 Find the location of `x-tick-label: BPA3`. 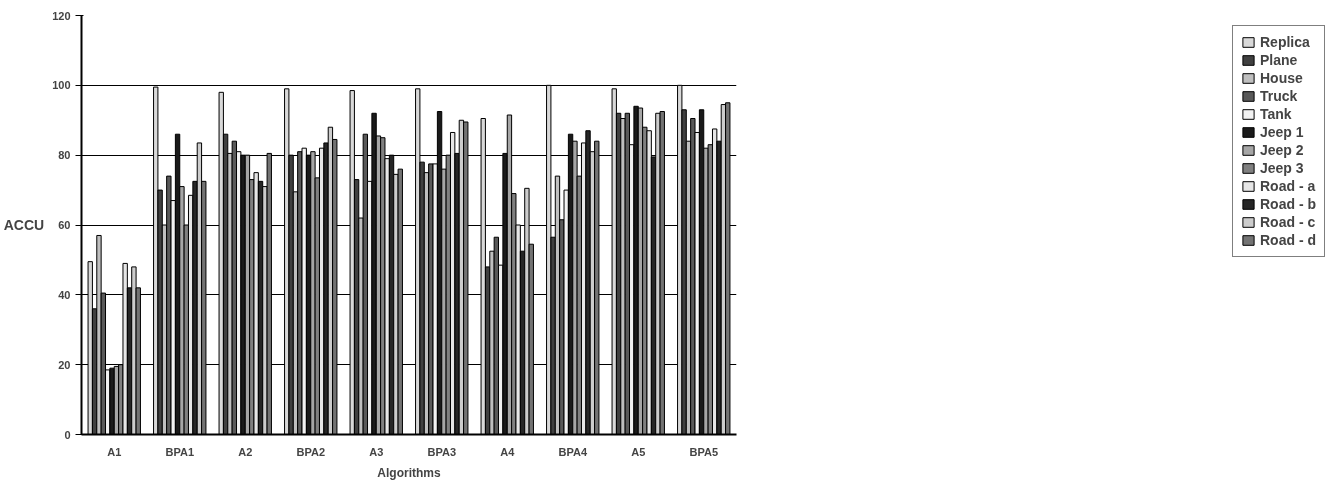

x-tick-label: BPA3 is located at coordinates (442, 451).